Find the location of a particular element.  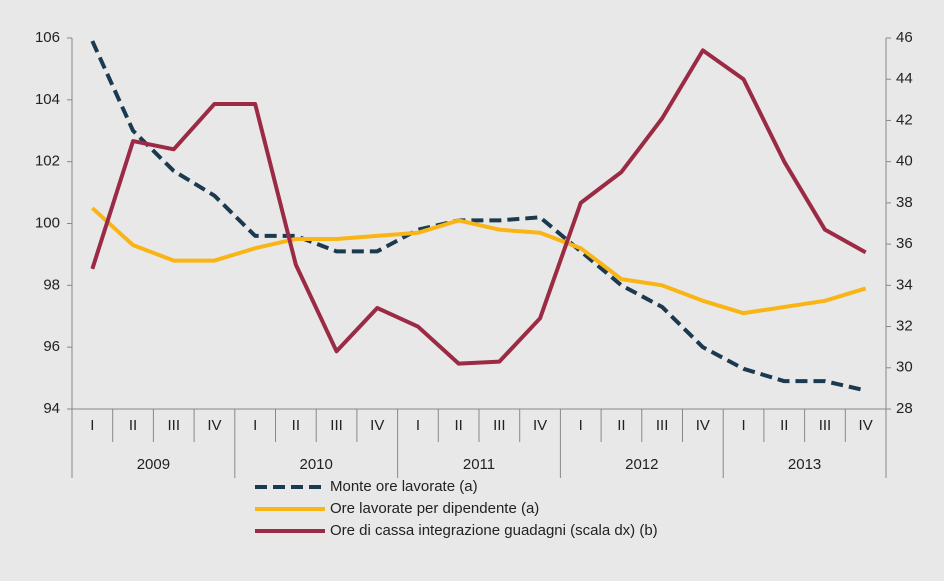

y2-tick-label: 28 is located at coordinates (904, 408).